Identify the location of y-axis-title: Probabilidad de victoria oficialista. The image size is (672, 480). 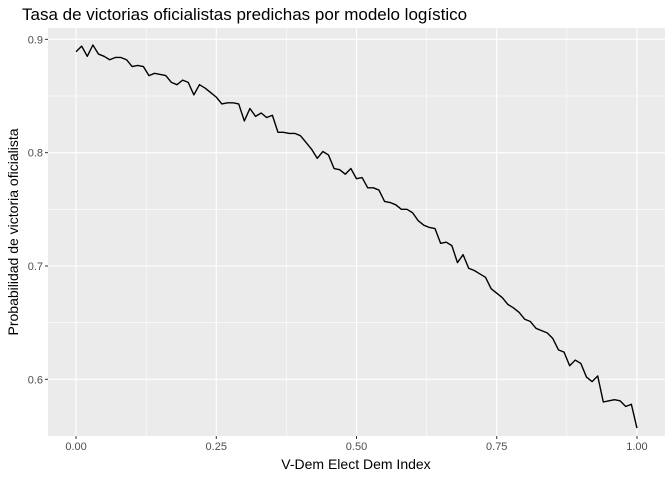
(13, 231).